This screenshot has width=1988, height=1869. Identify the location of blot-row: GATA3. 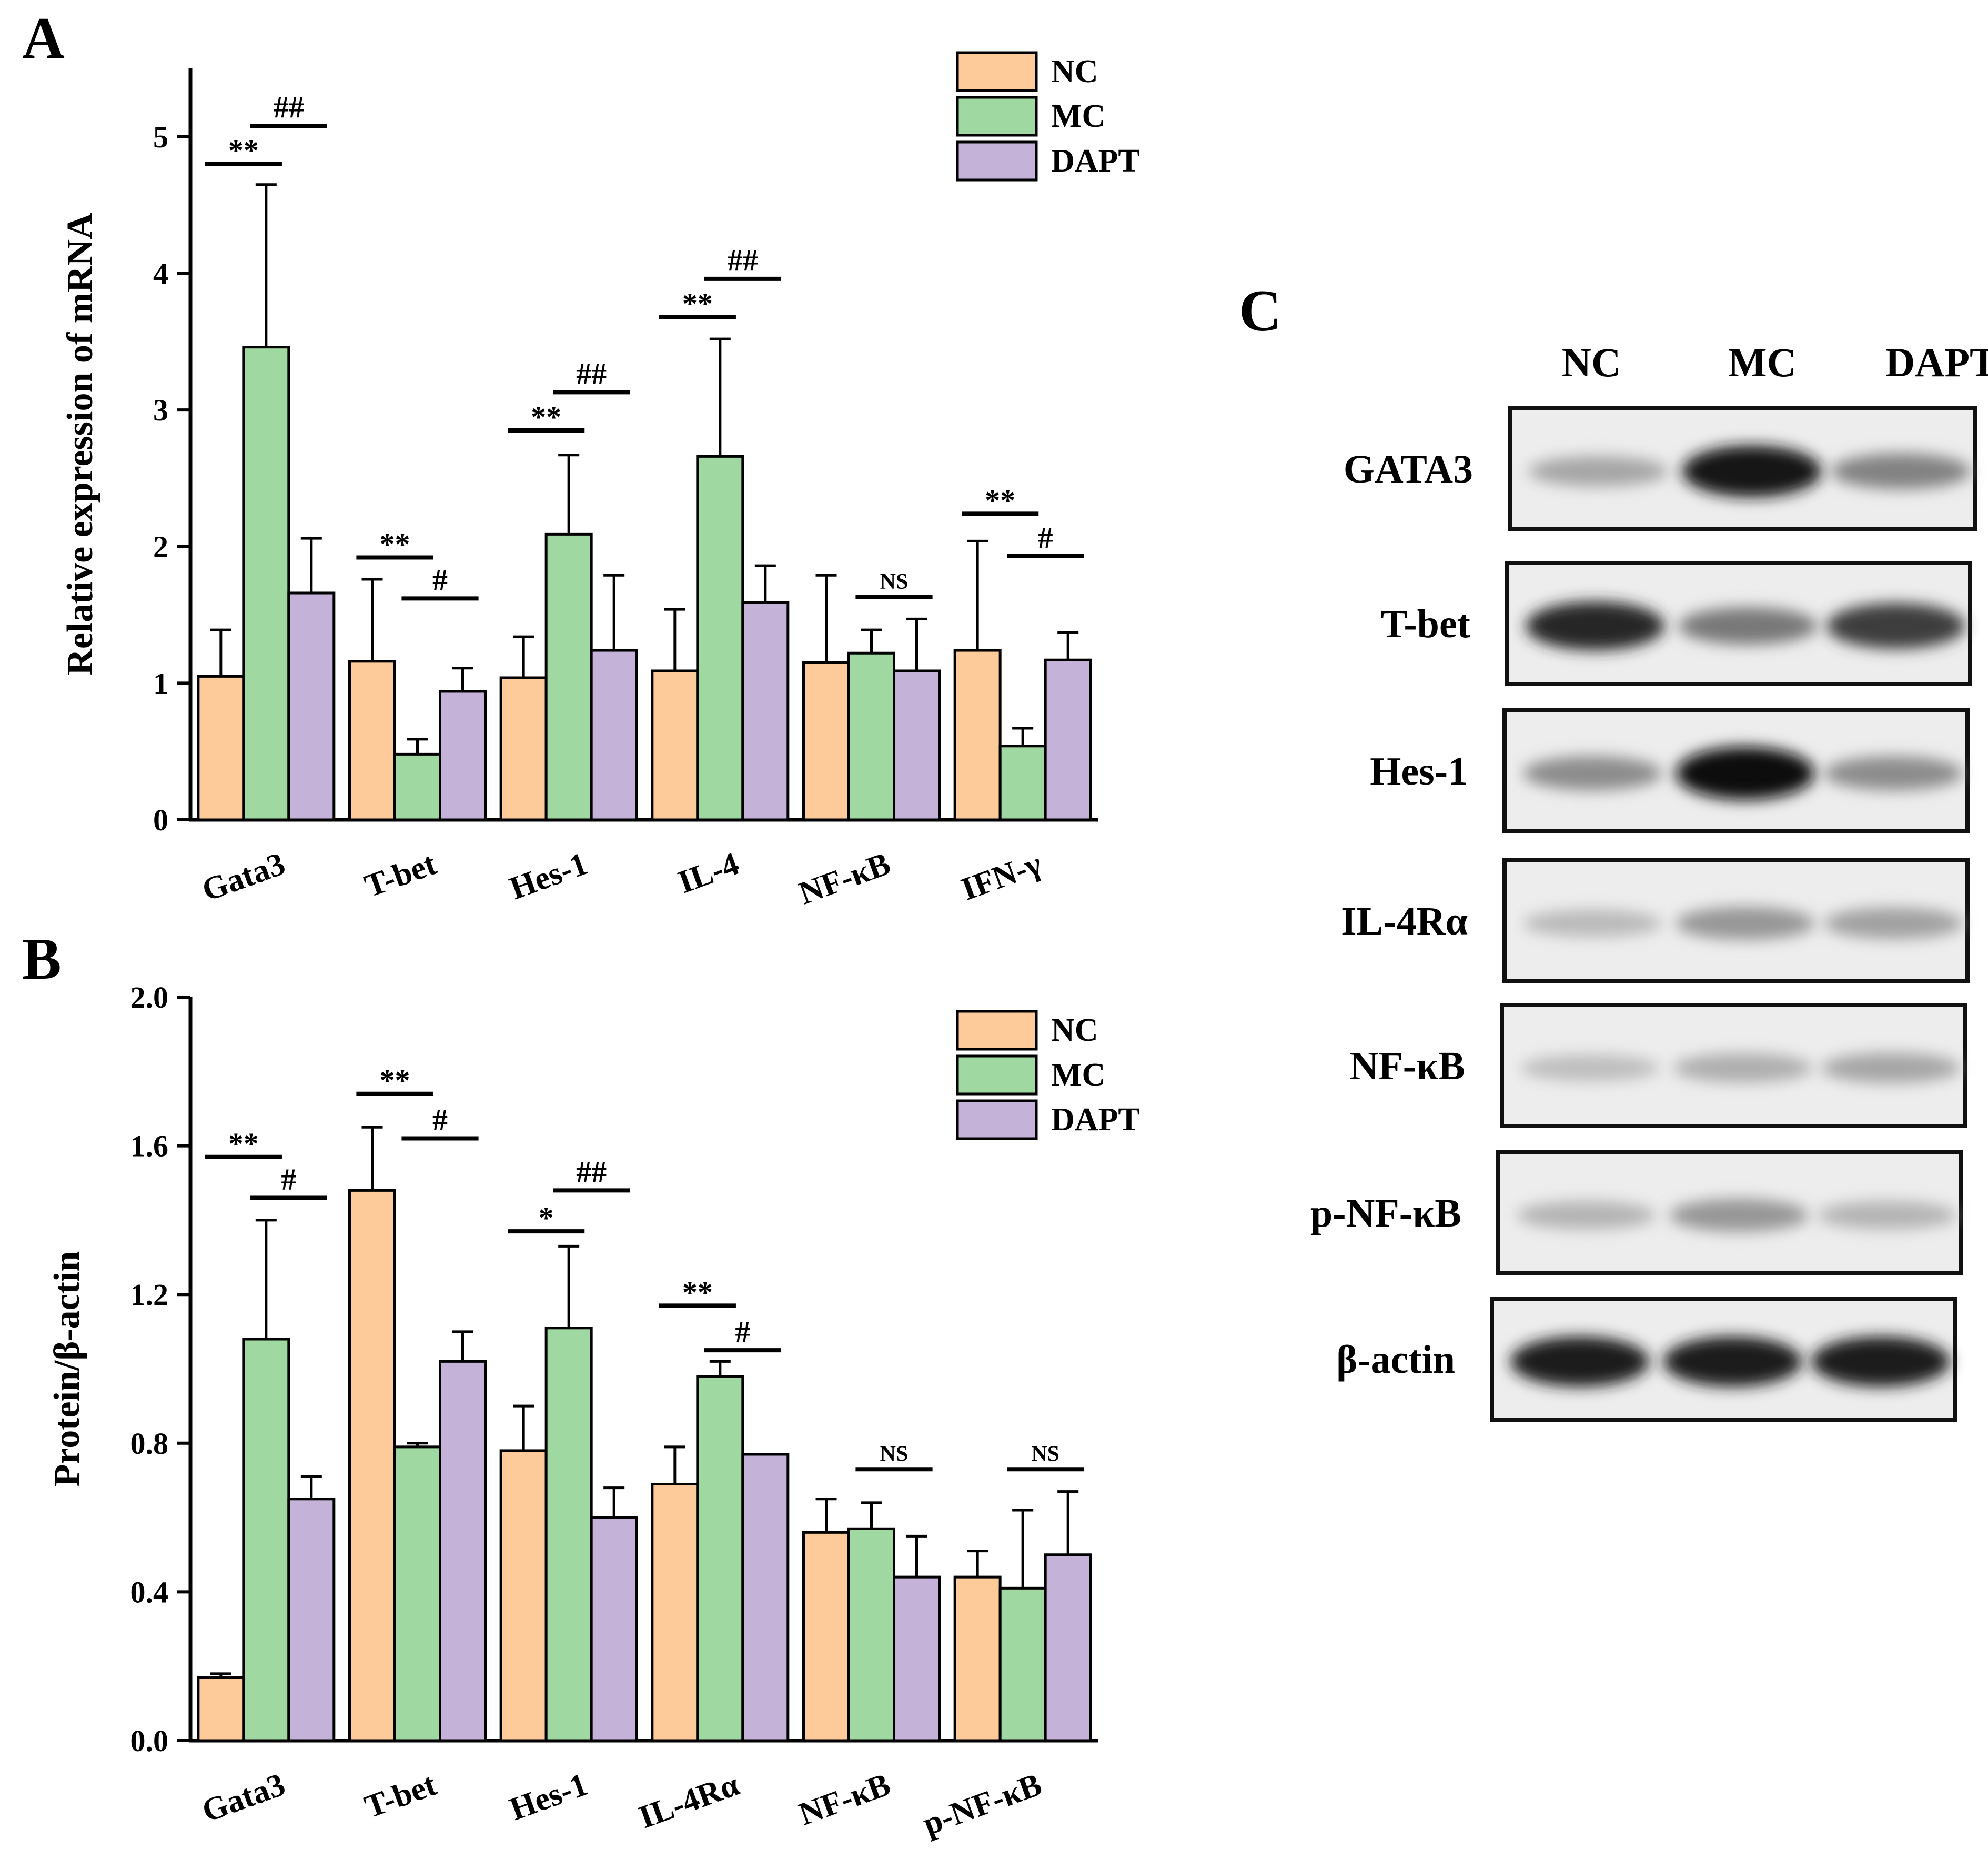
(1661, 469).